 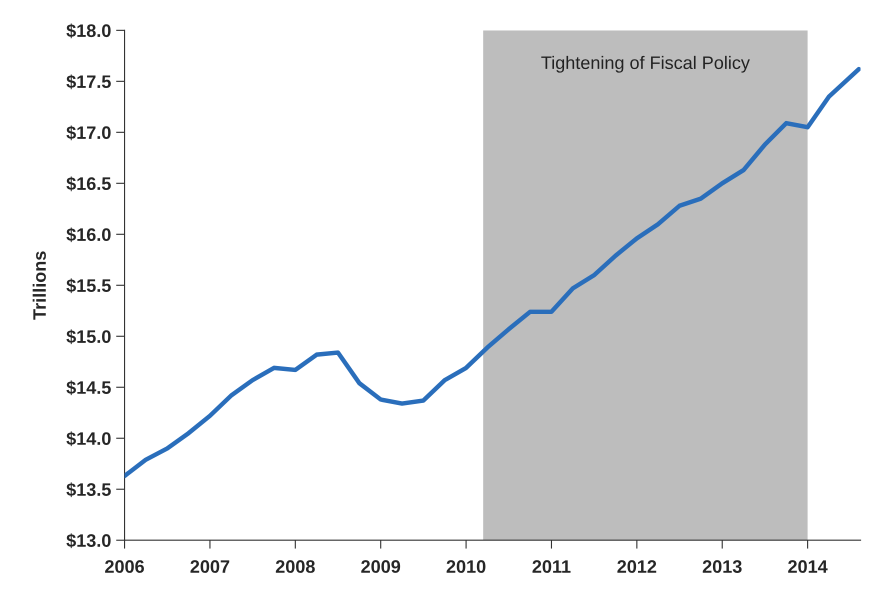 I want to click on x-tick-label: 2006, so click(x=124, y=566).